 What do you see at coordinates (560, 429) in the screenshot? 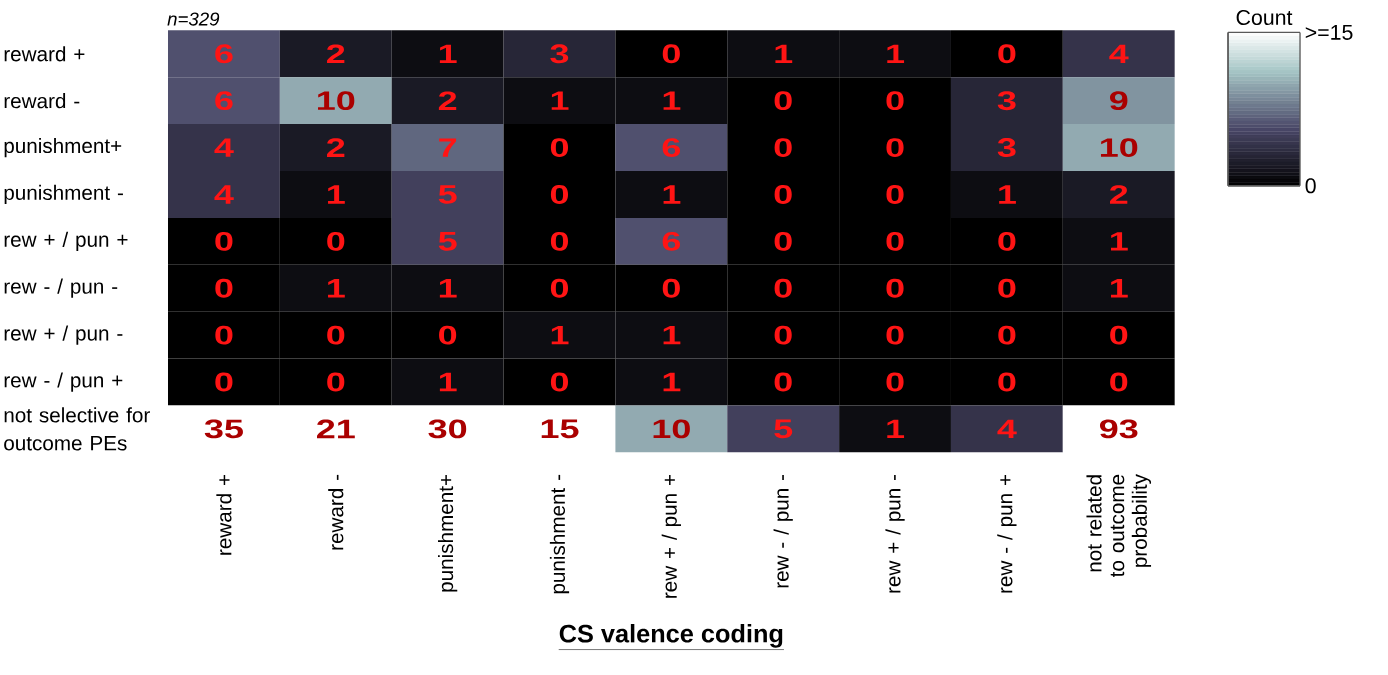
I see `data-label: 15` at bounding box center [560, 429].